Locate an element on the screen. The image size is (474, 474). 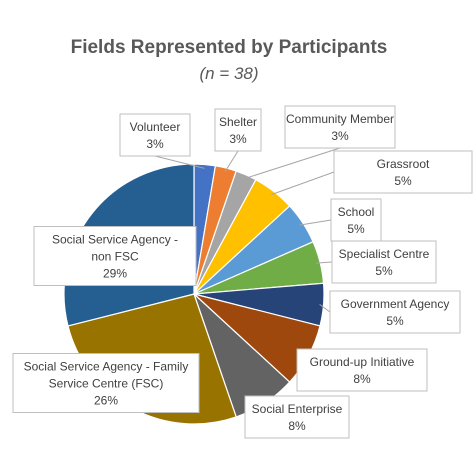
data-label-social-service-agency-non-fsc: Social Service Agency - non FSC 29% is located at coordinates (115, 256).